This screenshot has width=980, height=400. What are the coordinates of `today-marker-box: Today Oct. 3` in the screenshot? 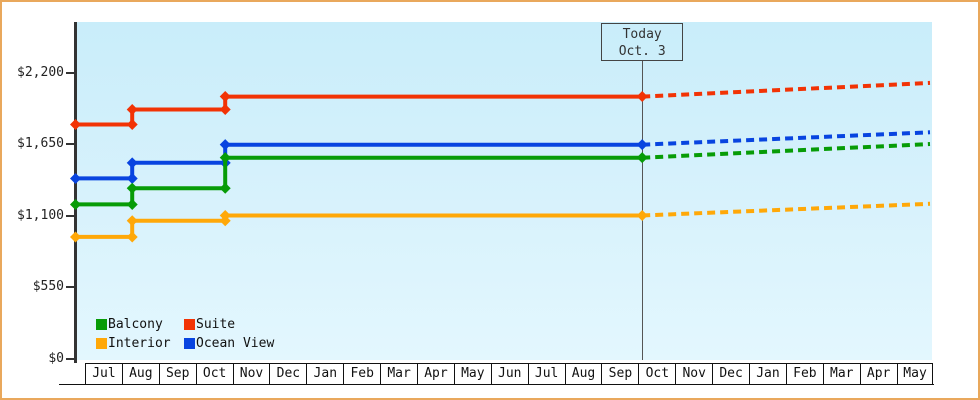 It's located at (642, 42).